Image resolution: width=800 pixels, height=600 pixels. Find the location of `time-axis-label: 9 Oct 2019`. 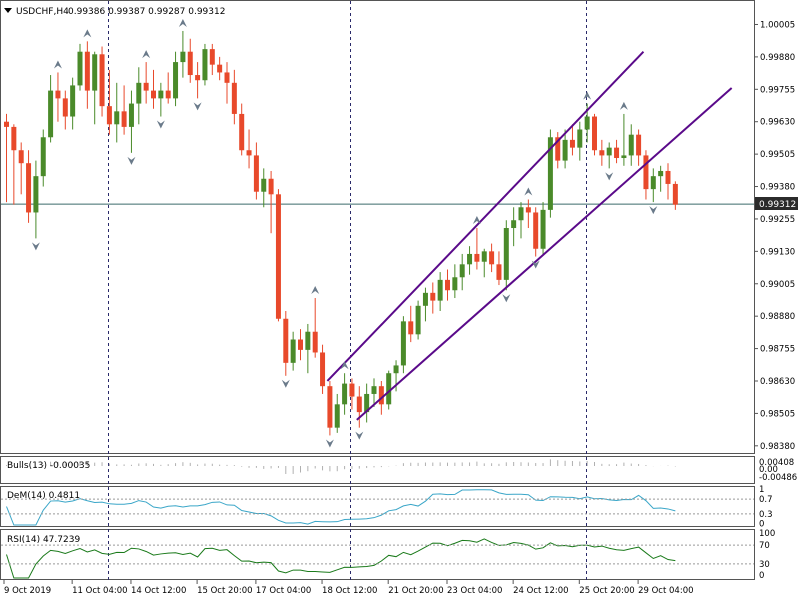

time-axis-label: 9 Oct 2019 is located at coordinates (27, 591).